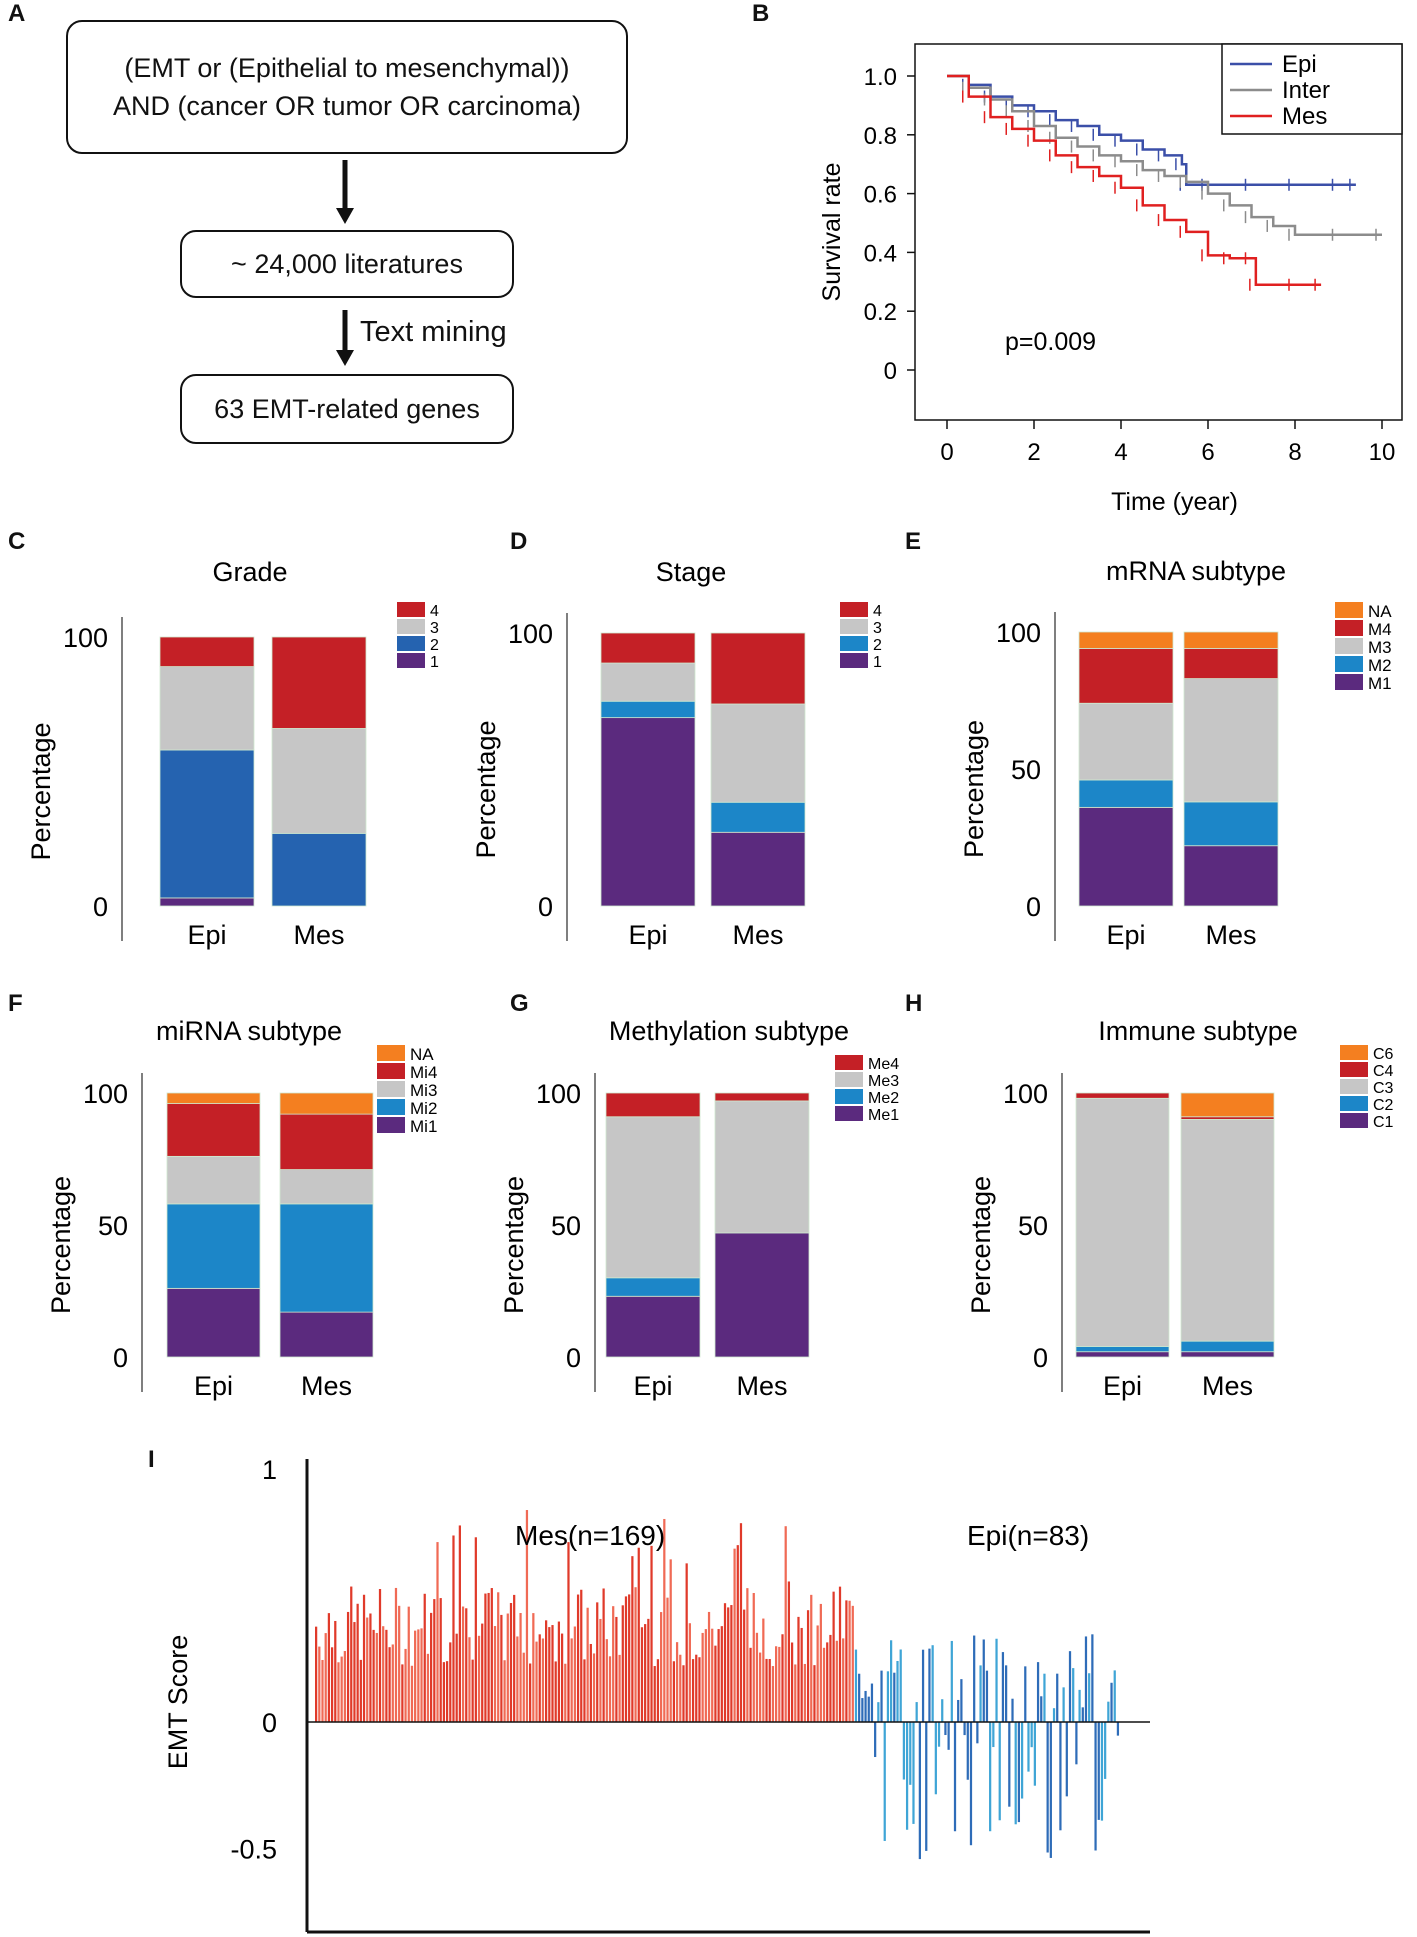  What do you see at coordinates (1227, 1354) in the screenshot?
I see `bar-segment-mes-c1` at bounding box center [1227, 1354].